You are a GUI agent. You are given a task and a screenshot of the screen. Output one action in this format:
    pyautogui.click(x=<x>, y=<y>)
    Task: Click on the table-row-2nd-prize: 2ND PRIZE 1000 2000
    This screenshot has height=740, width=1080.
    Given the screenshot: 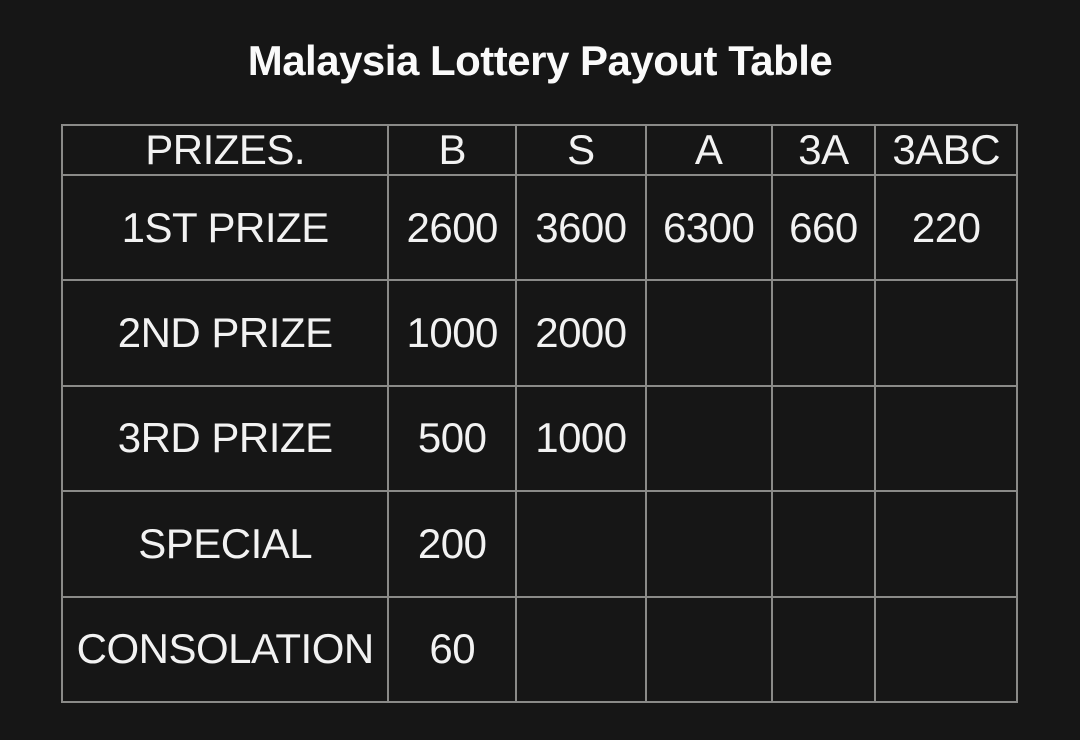 What is the action you would take?
    pyautogui.click(x=539, y=333)
    